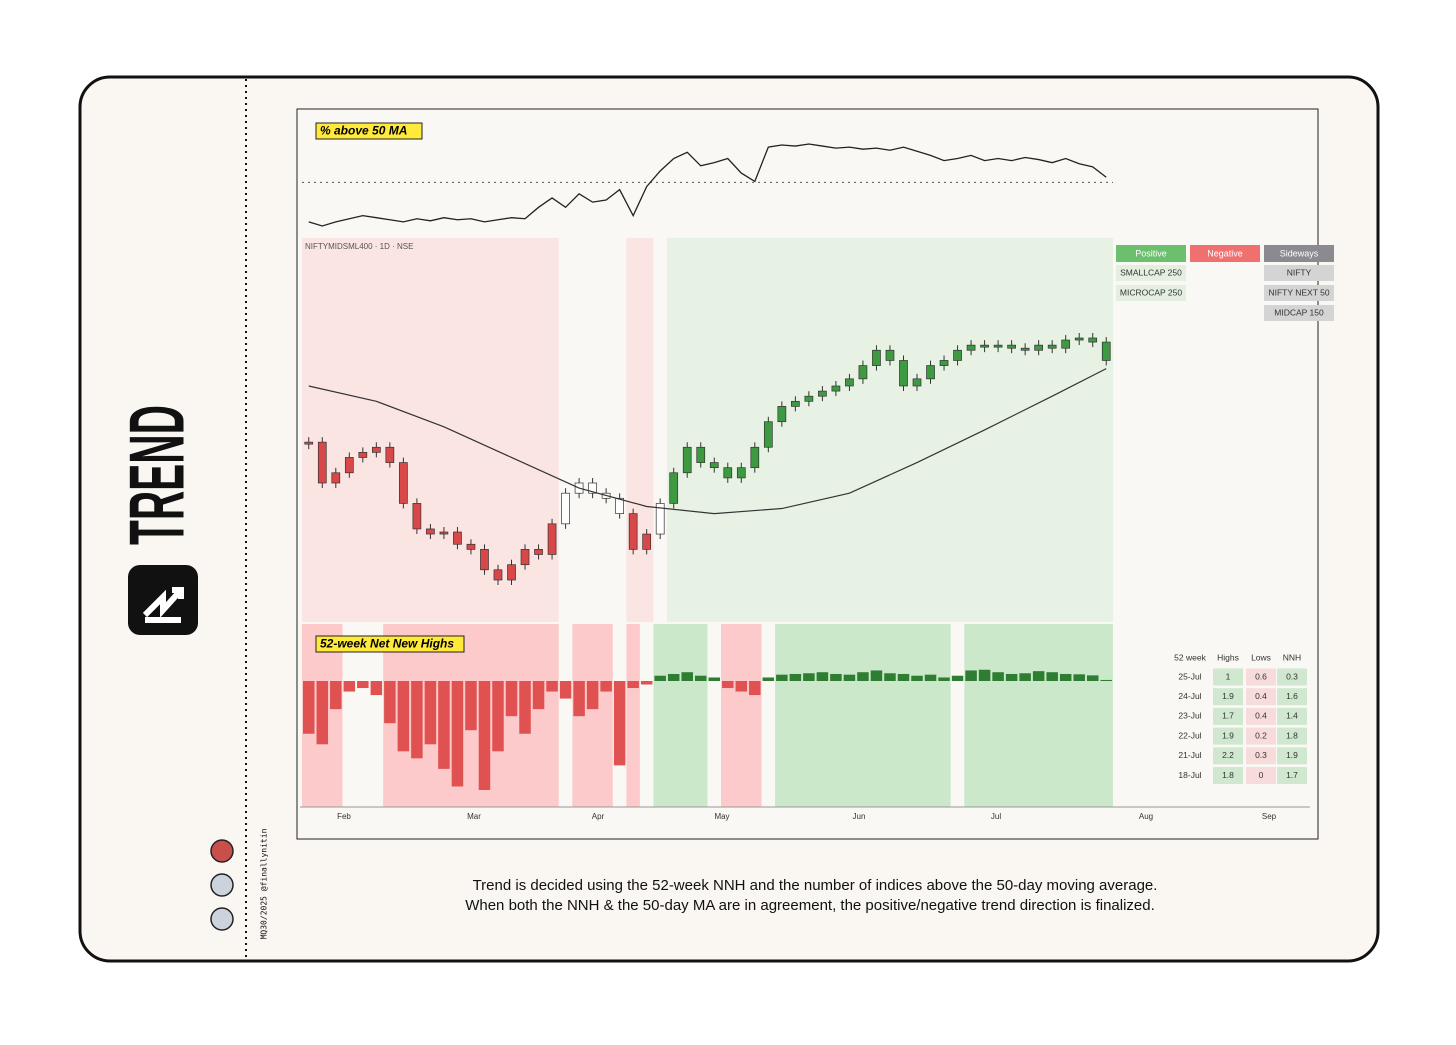 Image resolution: width=1456 pixels, height=1045 pixels. What do you see at coordinates (1299, 272) in the screenshot?
I see `legend-item: NIFTY` at bounding box center [1299, 272].